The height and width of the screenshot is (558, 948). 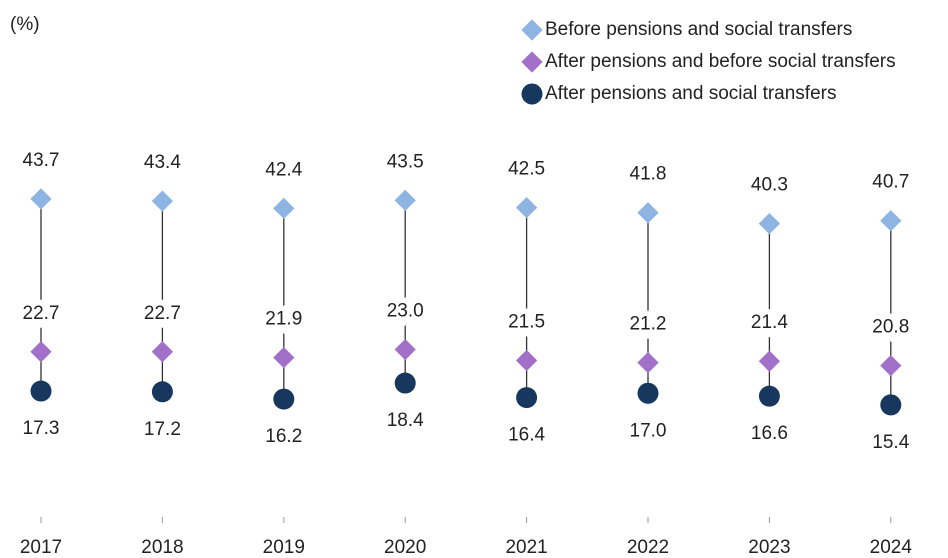 What do you see at coordinates (283, 436) in the screenshot?
I see `data-label: 16.2` at bounding box center [283, 436].